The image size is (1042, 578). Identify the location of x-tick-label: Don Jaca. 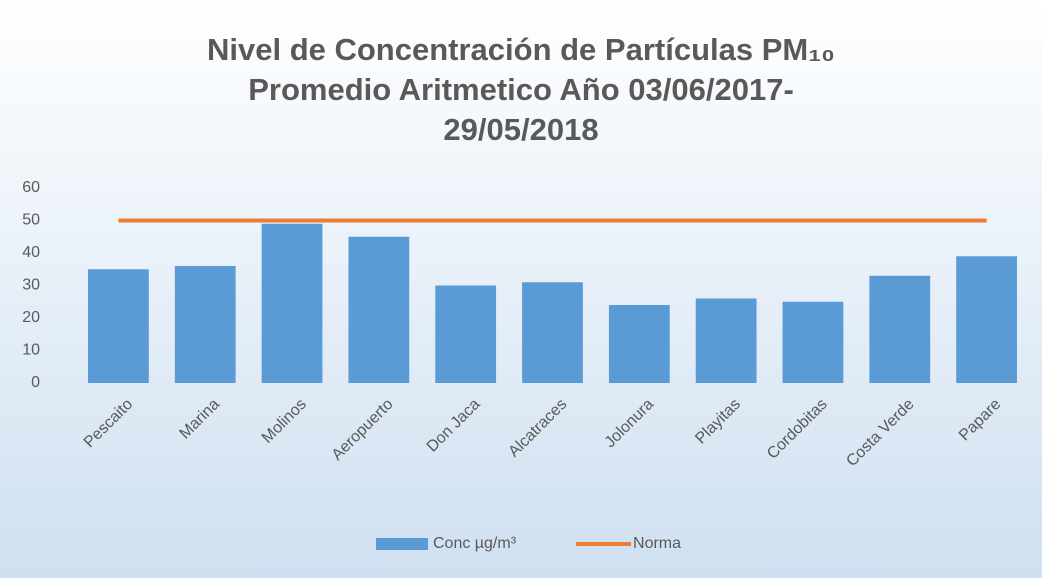
(454, 426).